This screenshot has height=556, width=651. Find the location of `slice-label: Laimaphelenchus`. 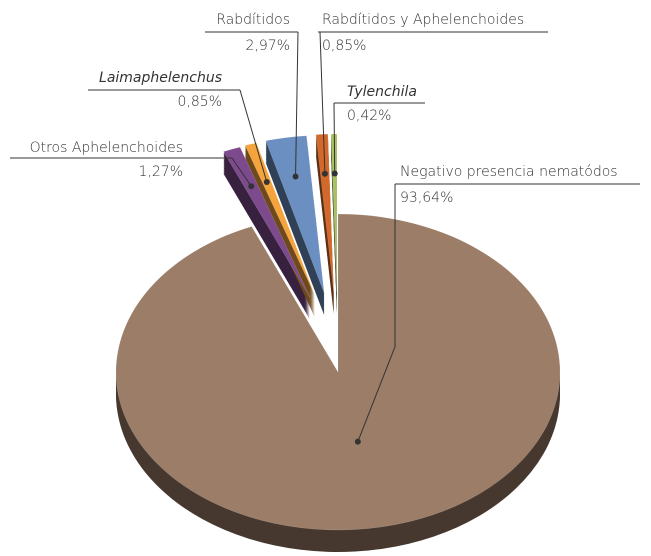

slice-label: Laimaphelenchus is located at coordinates (160, 78).